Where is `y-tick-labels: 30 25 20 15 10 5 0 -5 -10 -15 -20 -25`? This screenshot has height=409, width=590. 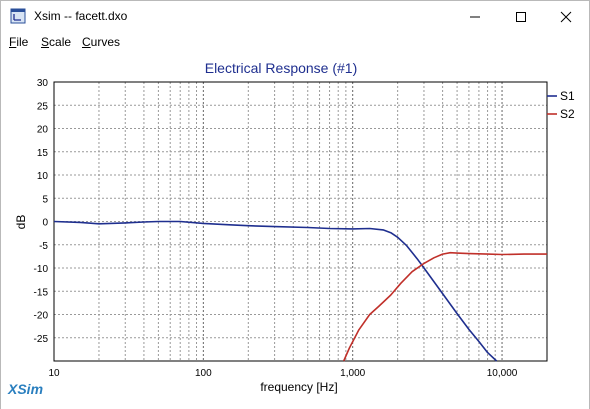 y-tick-labels: 30 25 20 15 10 5 0 -5 -10 -15 -20 -25 is located at coordinates (41, 211).